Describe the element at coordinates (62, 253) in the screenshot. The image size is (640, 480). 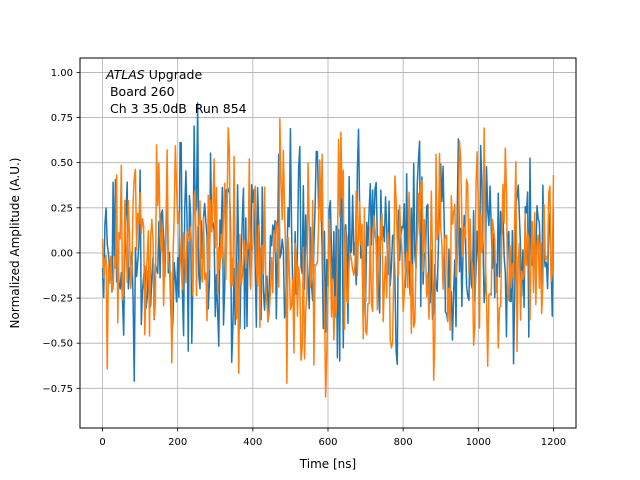
I see `y-tick-label: 0.00` at that location.